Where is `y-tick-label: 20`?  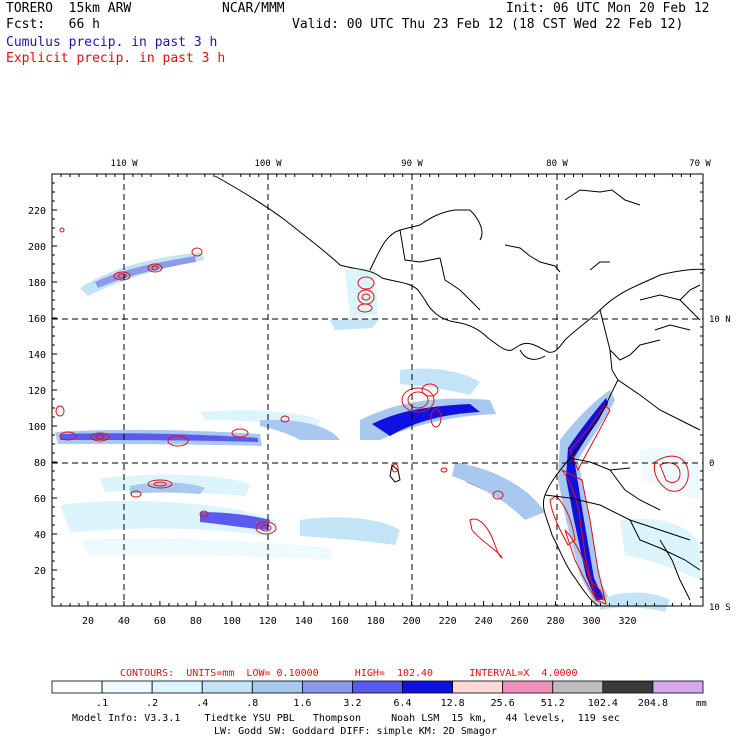
y-tick-label: 20 is located at coordinates (40, 571).